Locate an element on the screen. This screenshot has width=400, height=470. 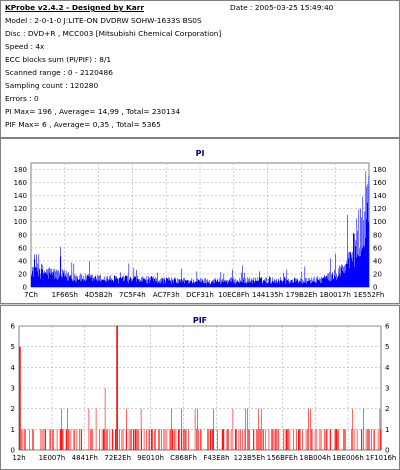
chart-pif-xtick: C868Fh is located at coordinates (183, 458).